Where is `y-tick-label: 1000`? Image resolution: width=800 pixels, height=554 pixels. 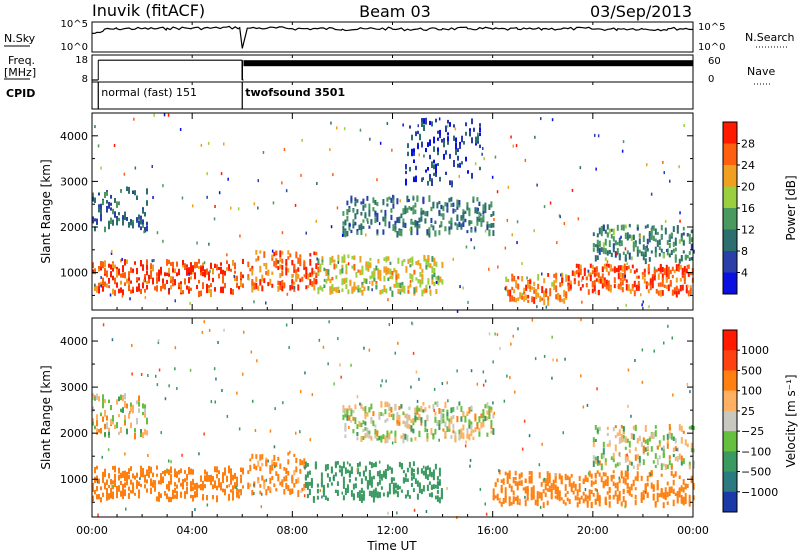
y-tick-label: 1000 is located at coordinates (74, 479).